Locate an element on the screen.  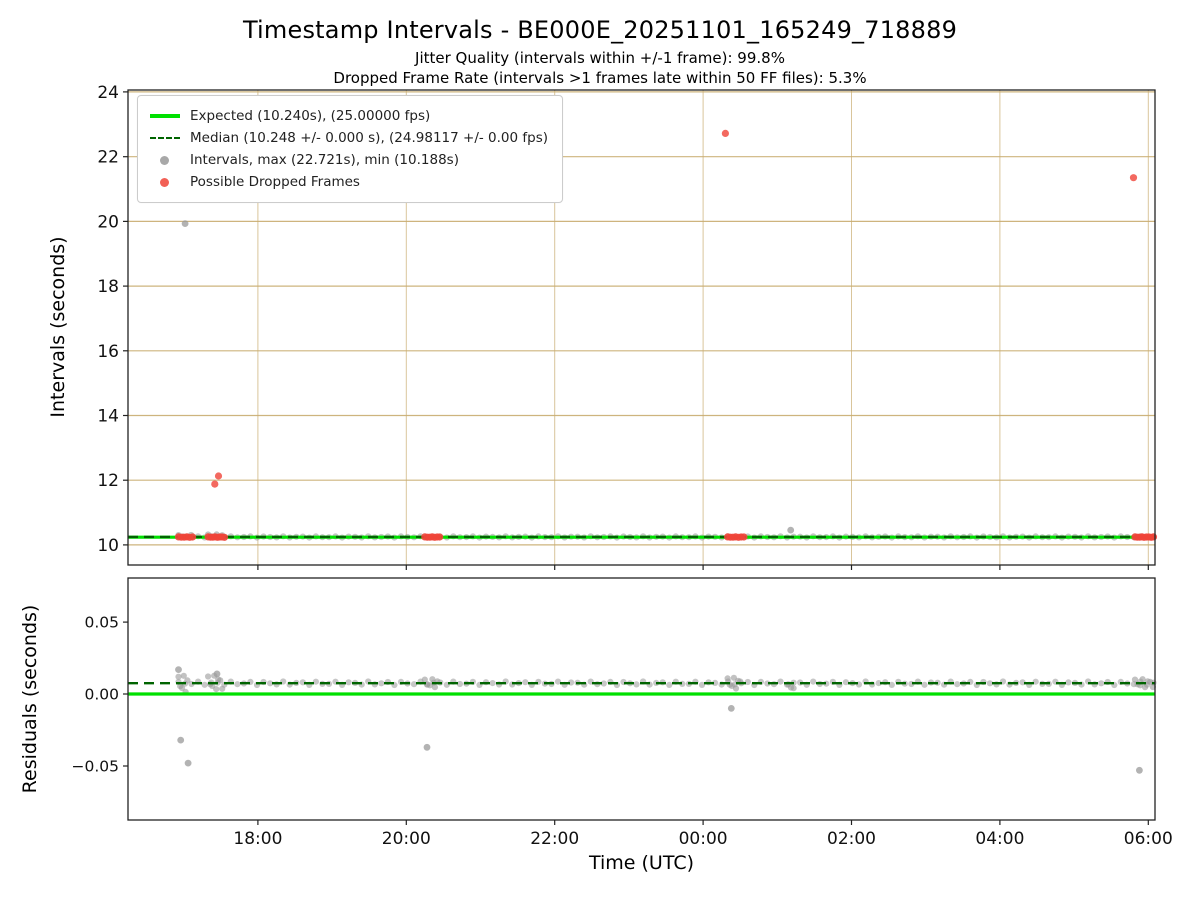
legend-intervals-dot-marker is located at coordinates (164, 160).